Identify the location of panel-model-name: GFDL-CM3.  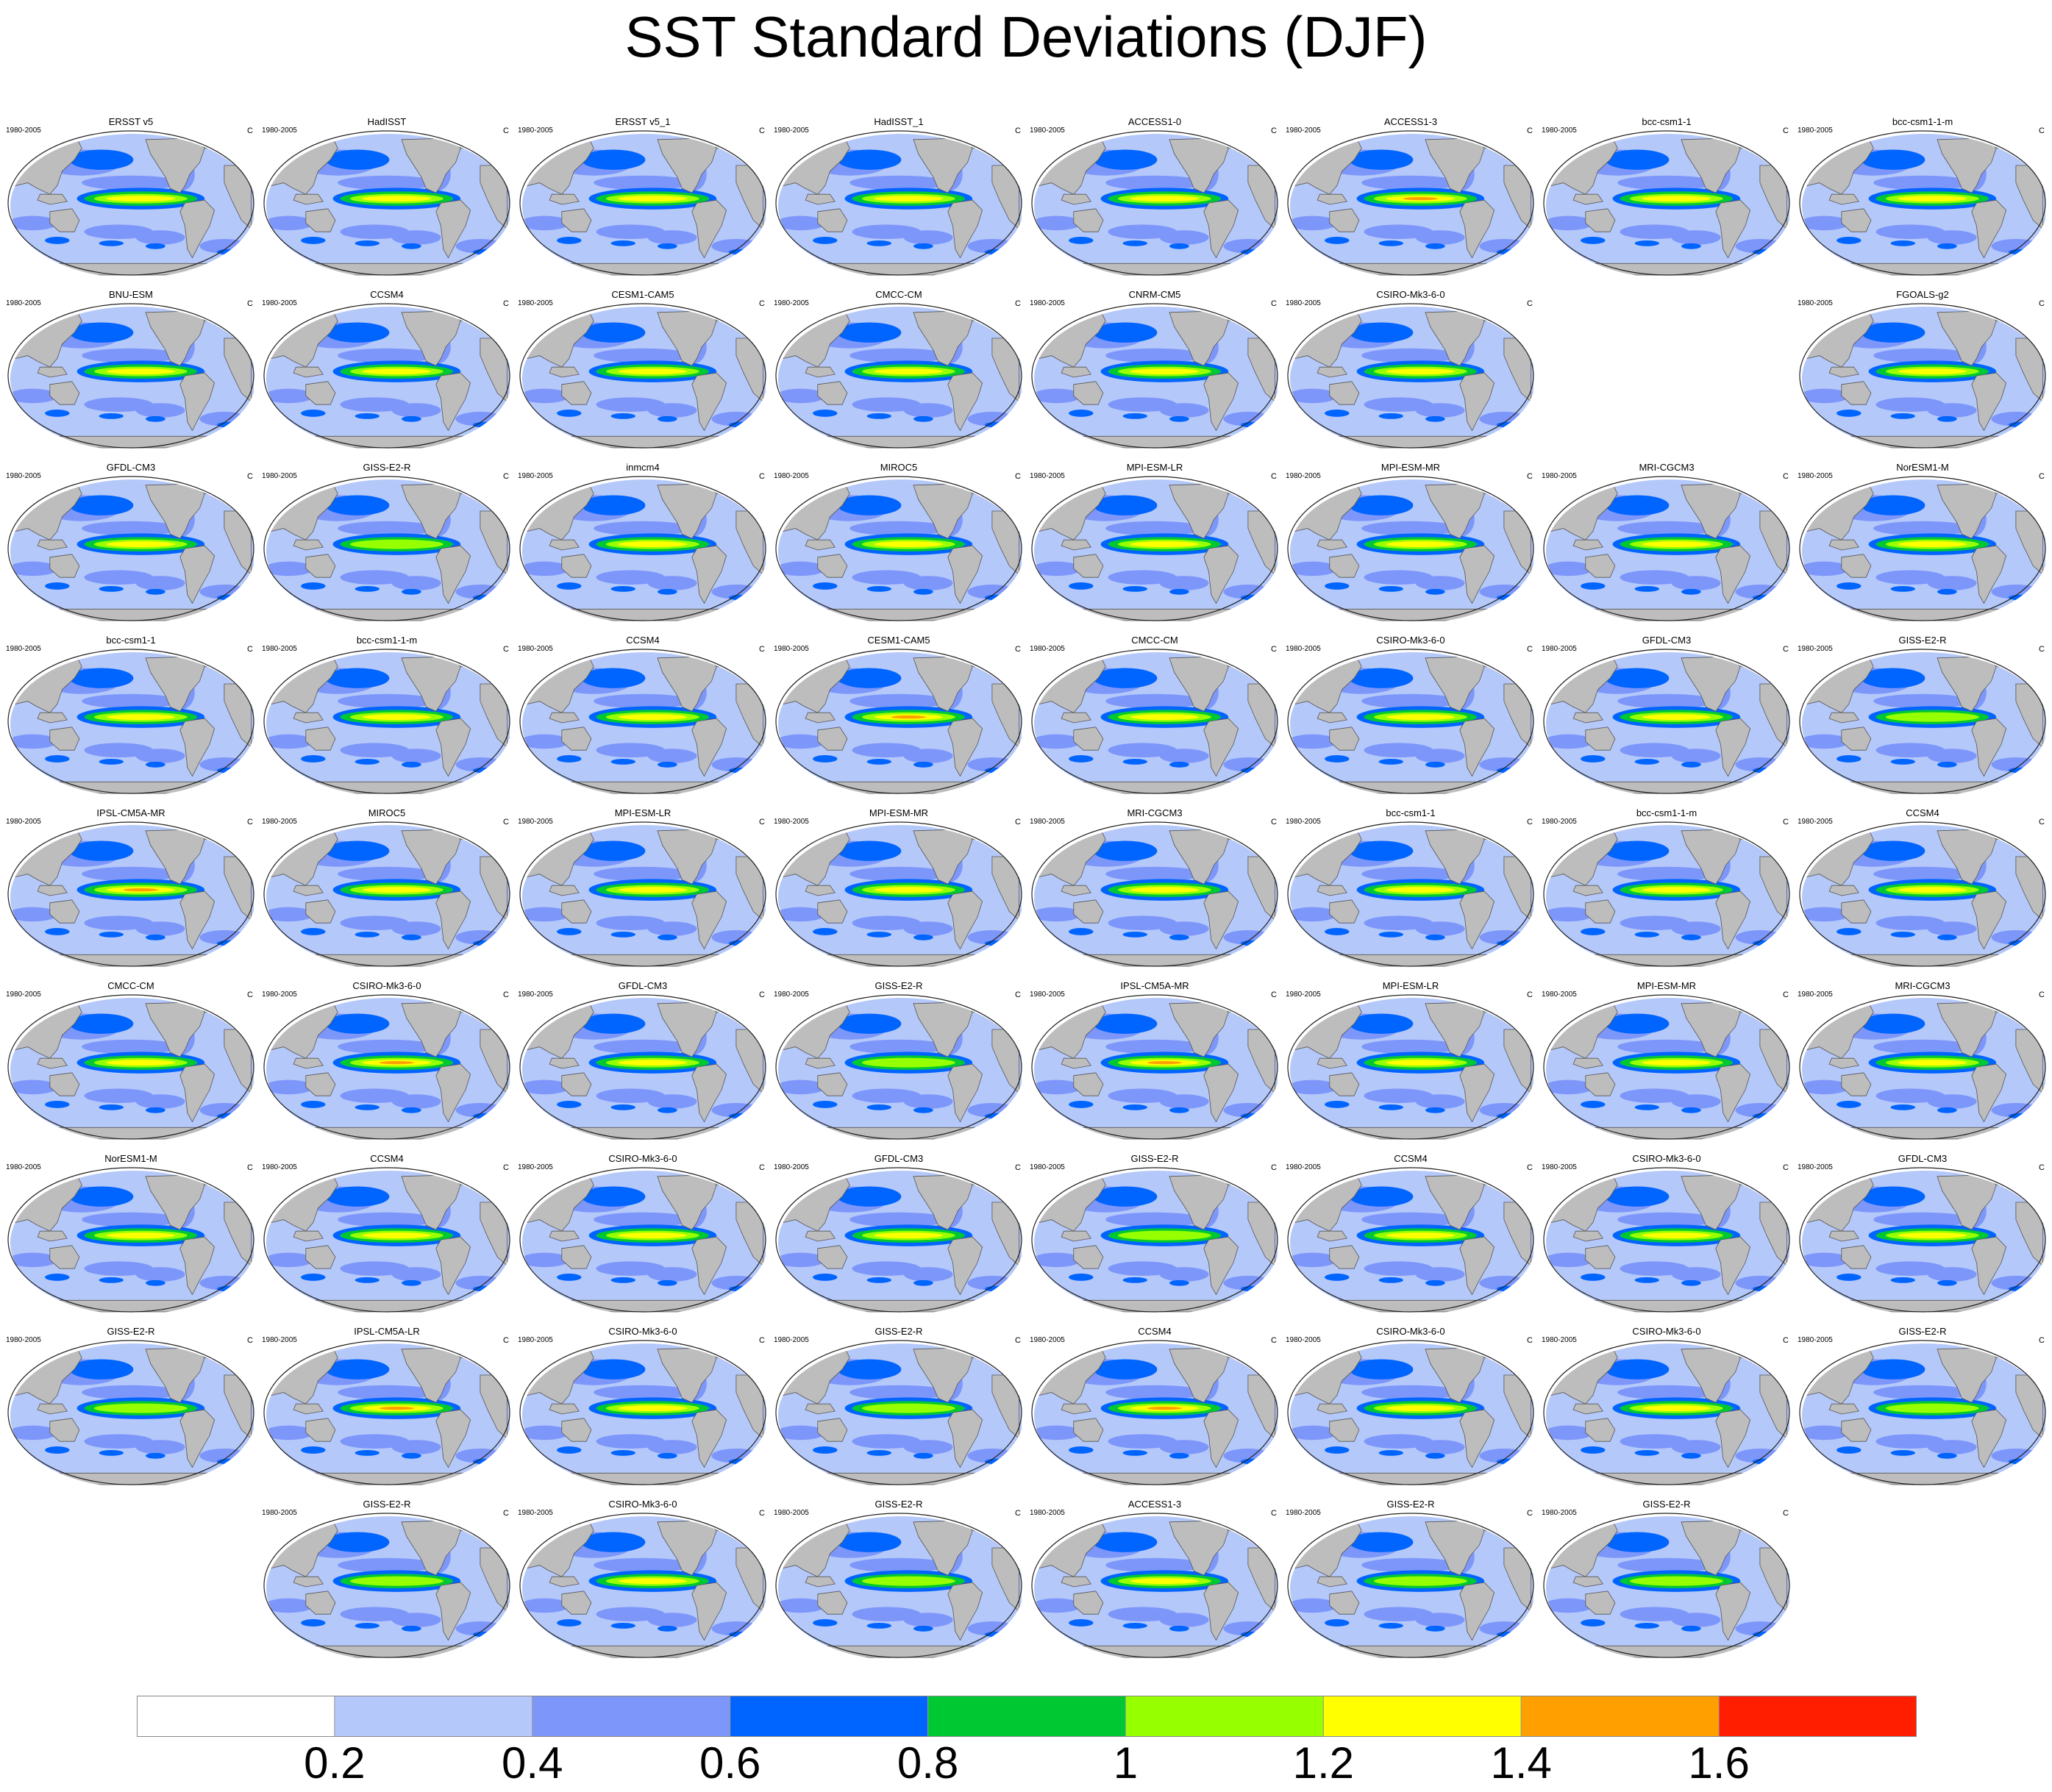
(1667, 641).